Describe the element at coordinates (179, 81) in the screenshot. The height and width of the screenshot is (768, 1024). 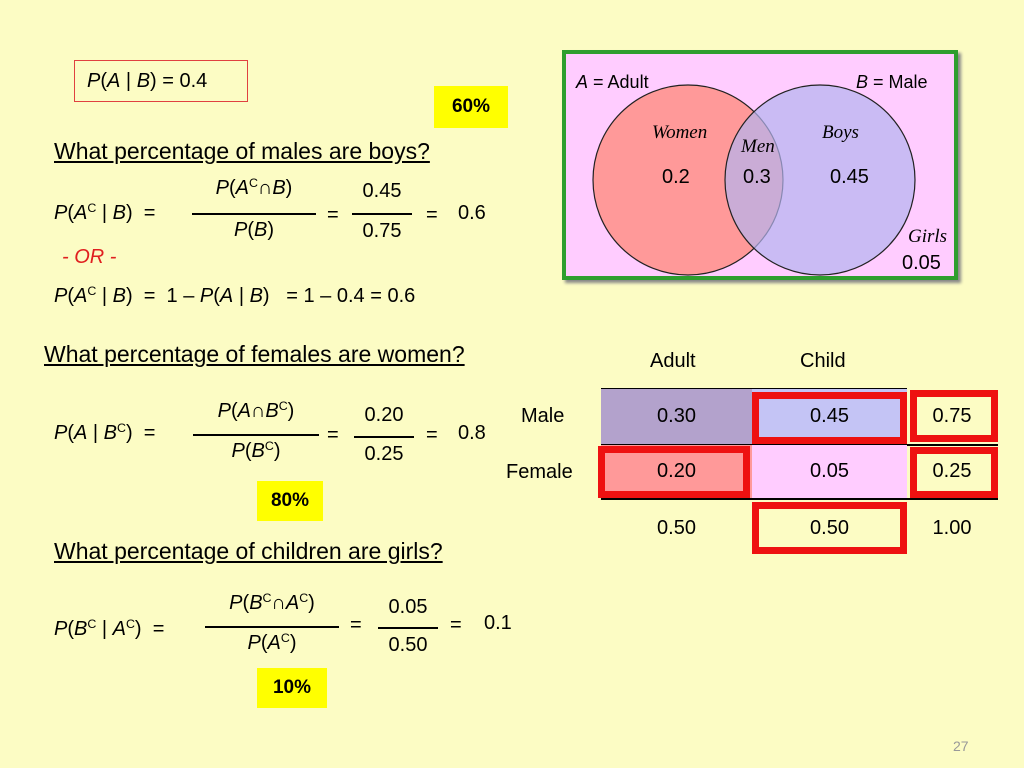
I see `given-value: ) = 0.4` at that location.